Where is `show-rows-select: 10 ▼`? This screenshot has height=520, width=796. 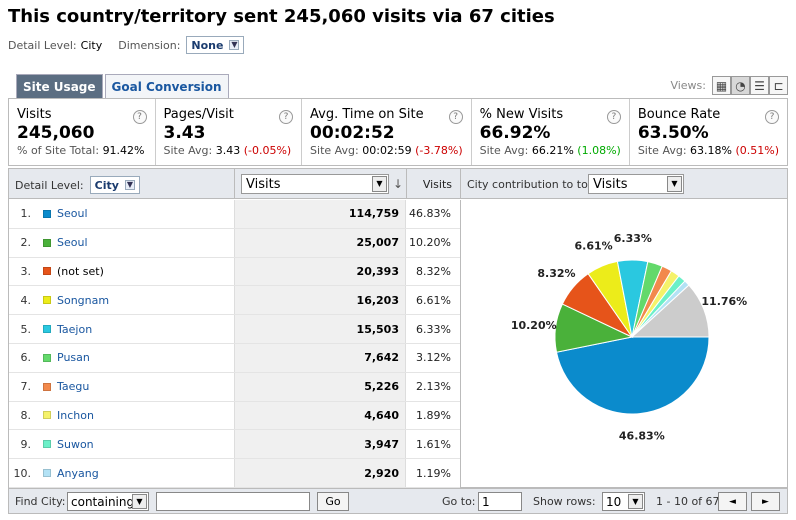
show-rows-select: 10 ▼ is located at coordinates (623, 501).